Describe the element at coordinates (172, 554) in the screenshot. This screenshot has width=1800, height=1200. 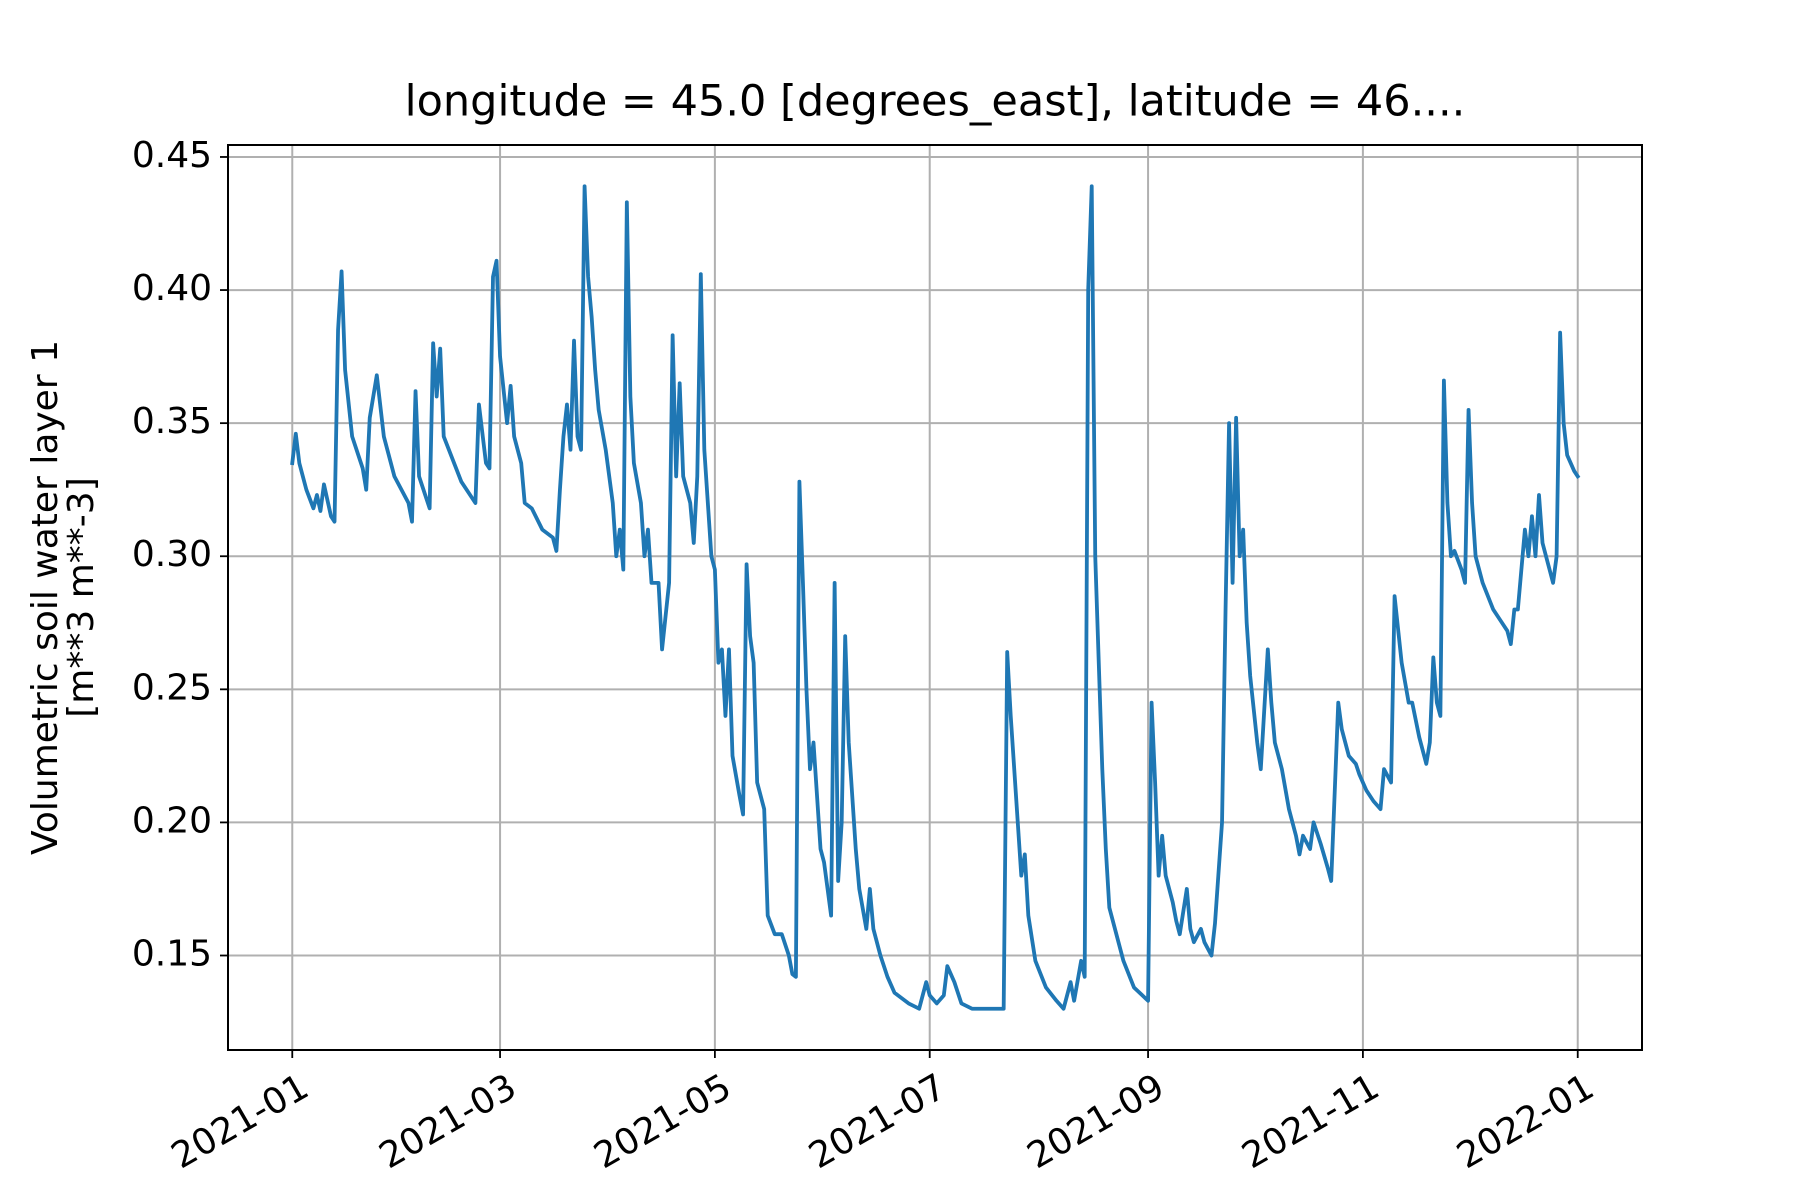
I see `y-tick-label: 0.30` at that location.